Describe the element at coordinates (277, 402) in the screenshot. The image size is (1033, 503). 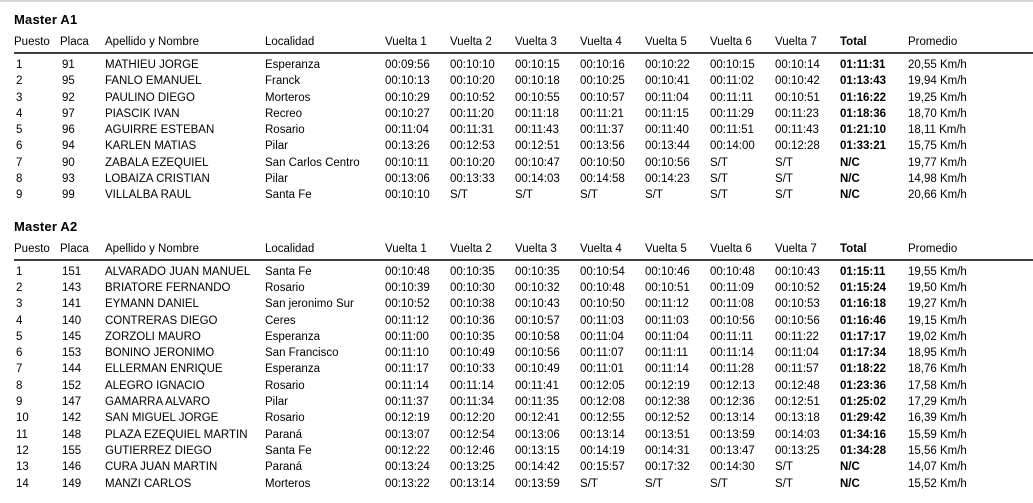
I see `cell-localidad: Pilar` at that location.